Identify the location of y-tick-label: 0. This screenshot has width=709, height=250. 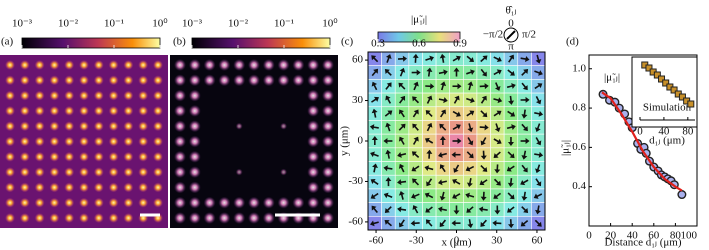
(361, 141).